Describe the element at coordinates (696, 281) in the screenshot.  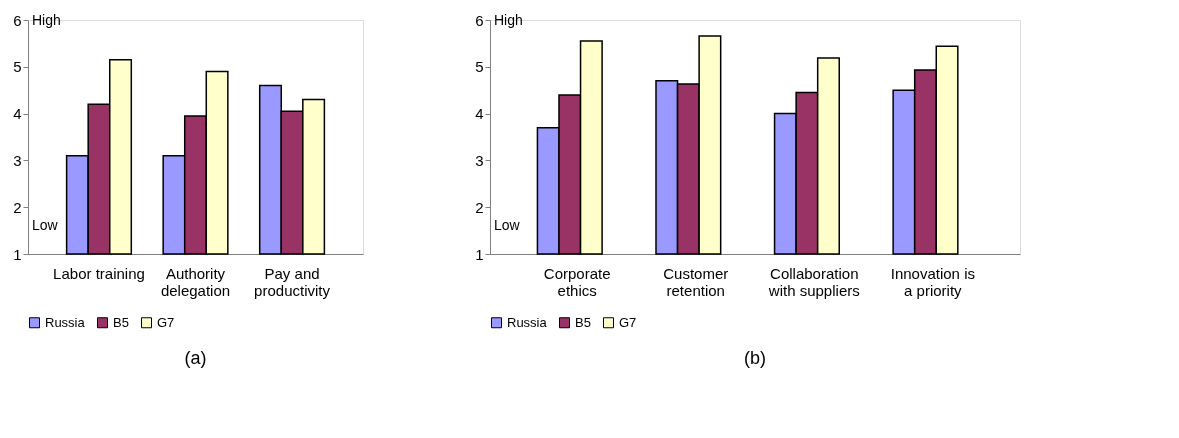
I see `x-tick-label: Customer retention` at that location.